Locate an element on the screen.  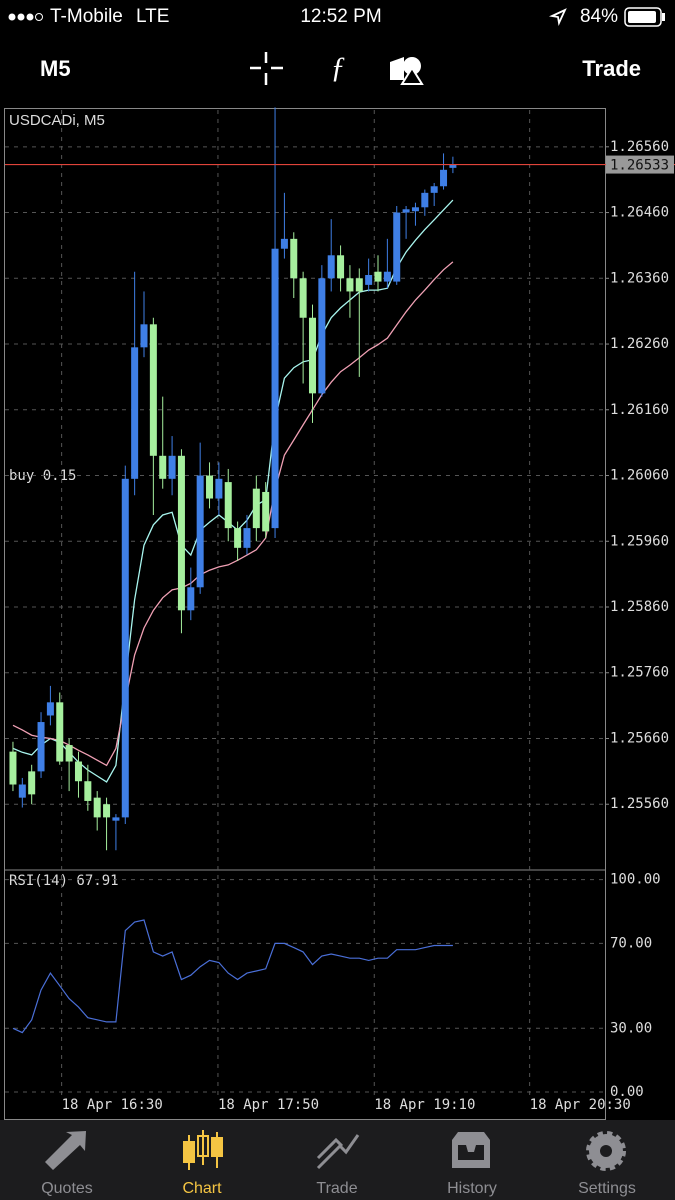
timeframe-button: M5 is located at coordinates (55, 68).